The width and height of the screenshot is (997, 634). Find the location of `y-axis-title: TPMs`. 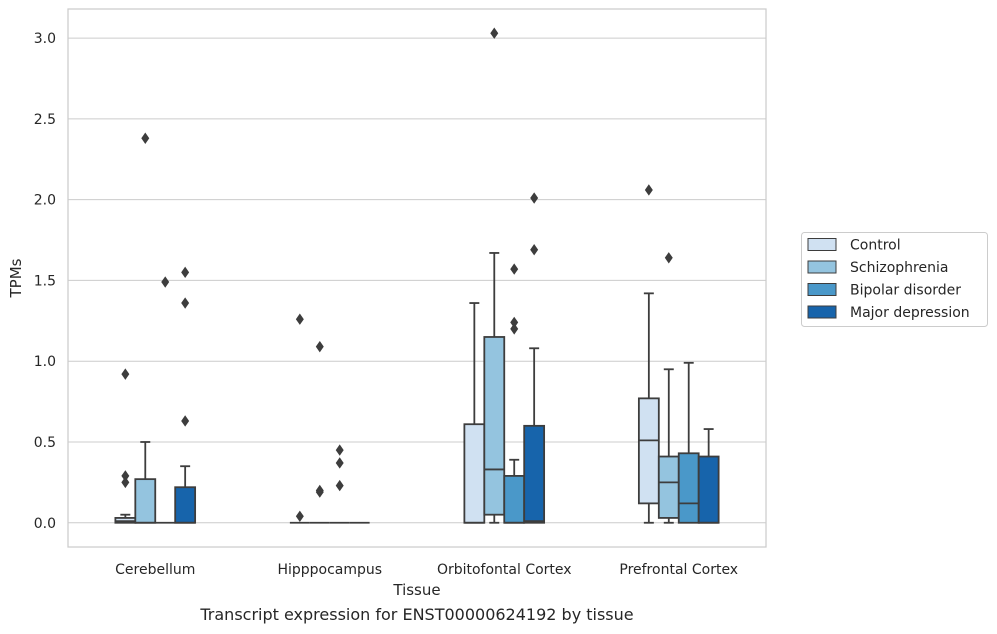

y-axis-title: TPMs is located at coordinates (16, 278).